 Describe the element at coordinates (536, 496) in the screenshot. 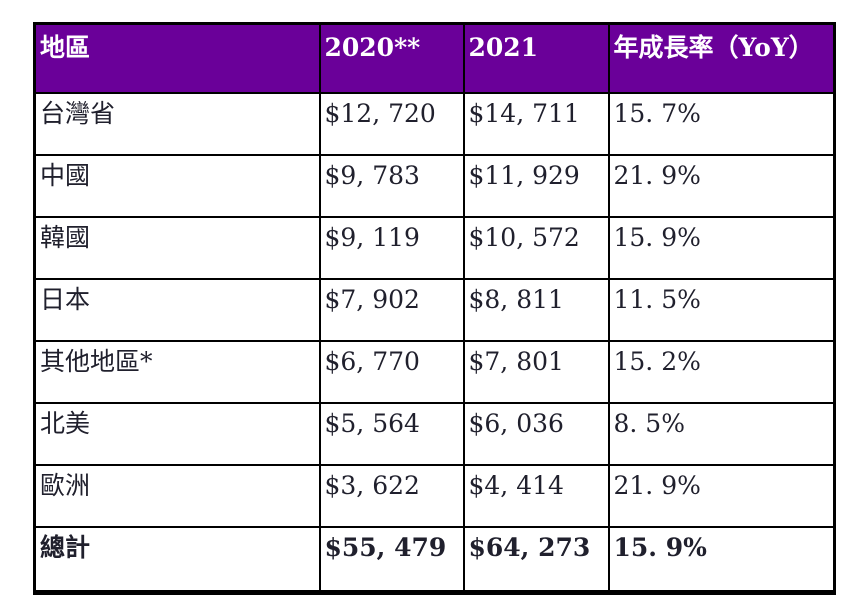

I see `value-2021-cell: $4, 414` at that location.